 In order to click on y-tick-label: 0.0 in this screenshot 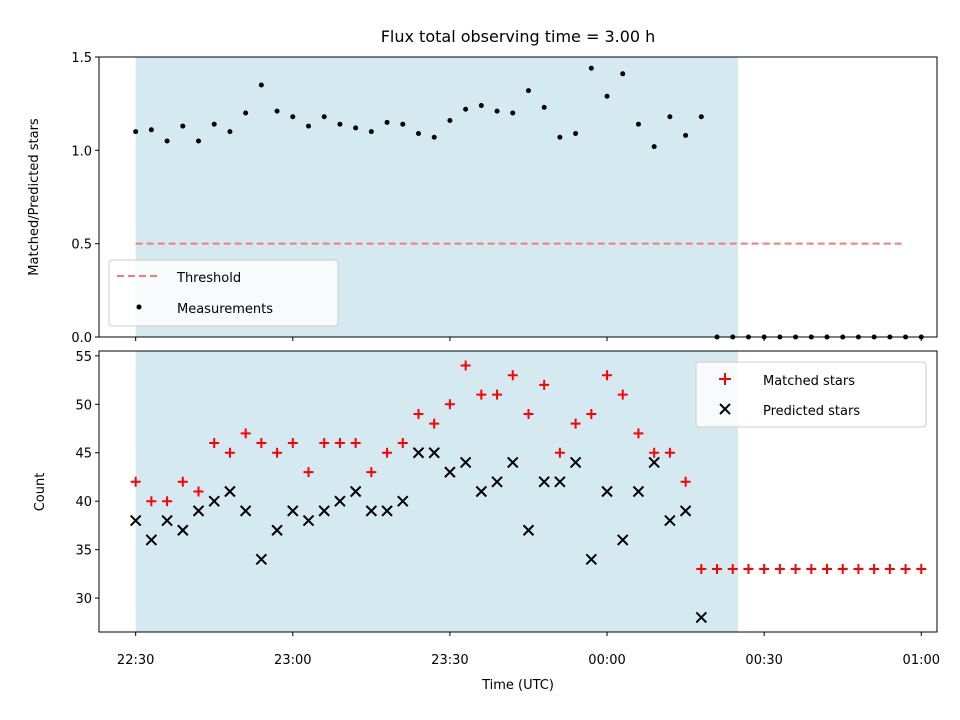, I will do `click(81, 338)`.